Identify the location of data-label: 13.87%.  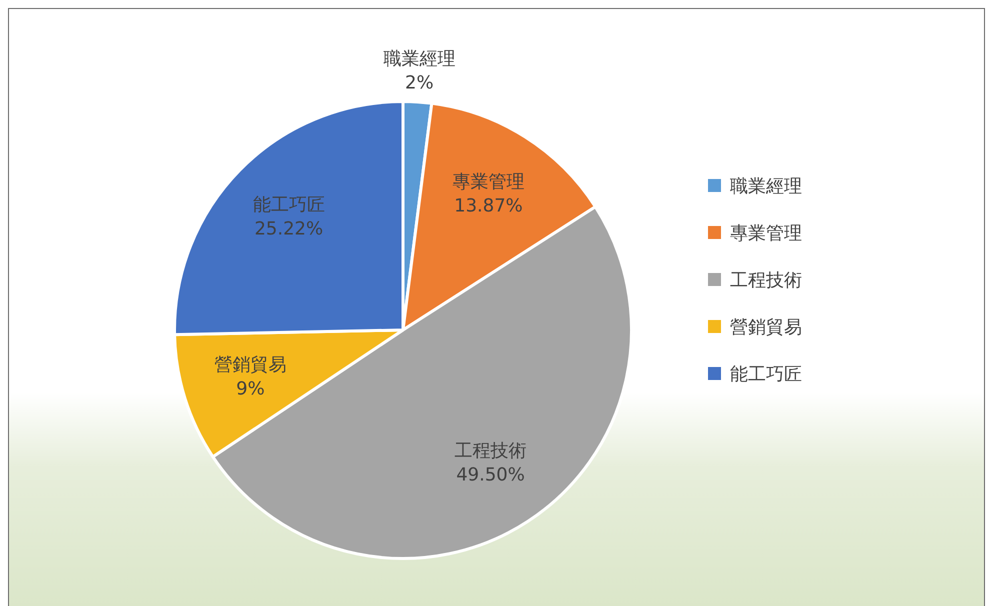
(488, 205).